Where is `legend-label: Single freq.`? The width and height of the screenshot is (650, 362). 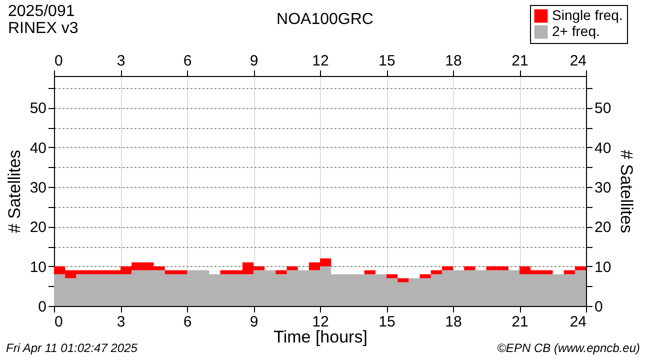
legend-label: Single freq. is located at coordinates (587, 15).